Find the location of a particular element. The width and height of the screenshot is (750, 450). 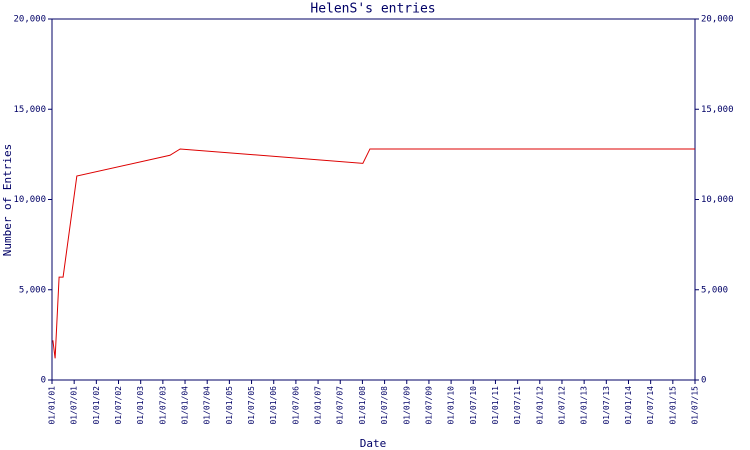

x-tick-label: 01/01/02 is located at coordinates (96, 405).